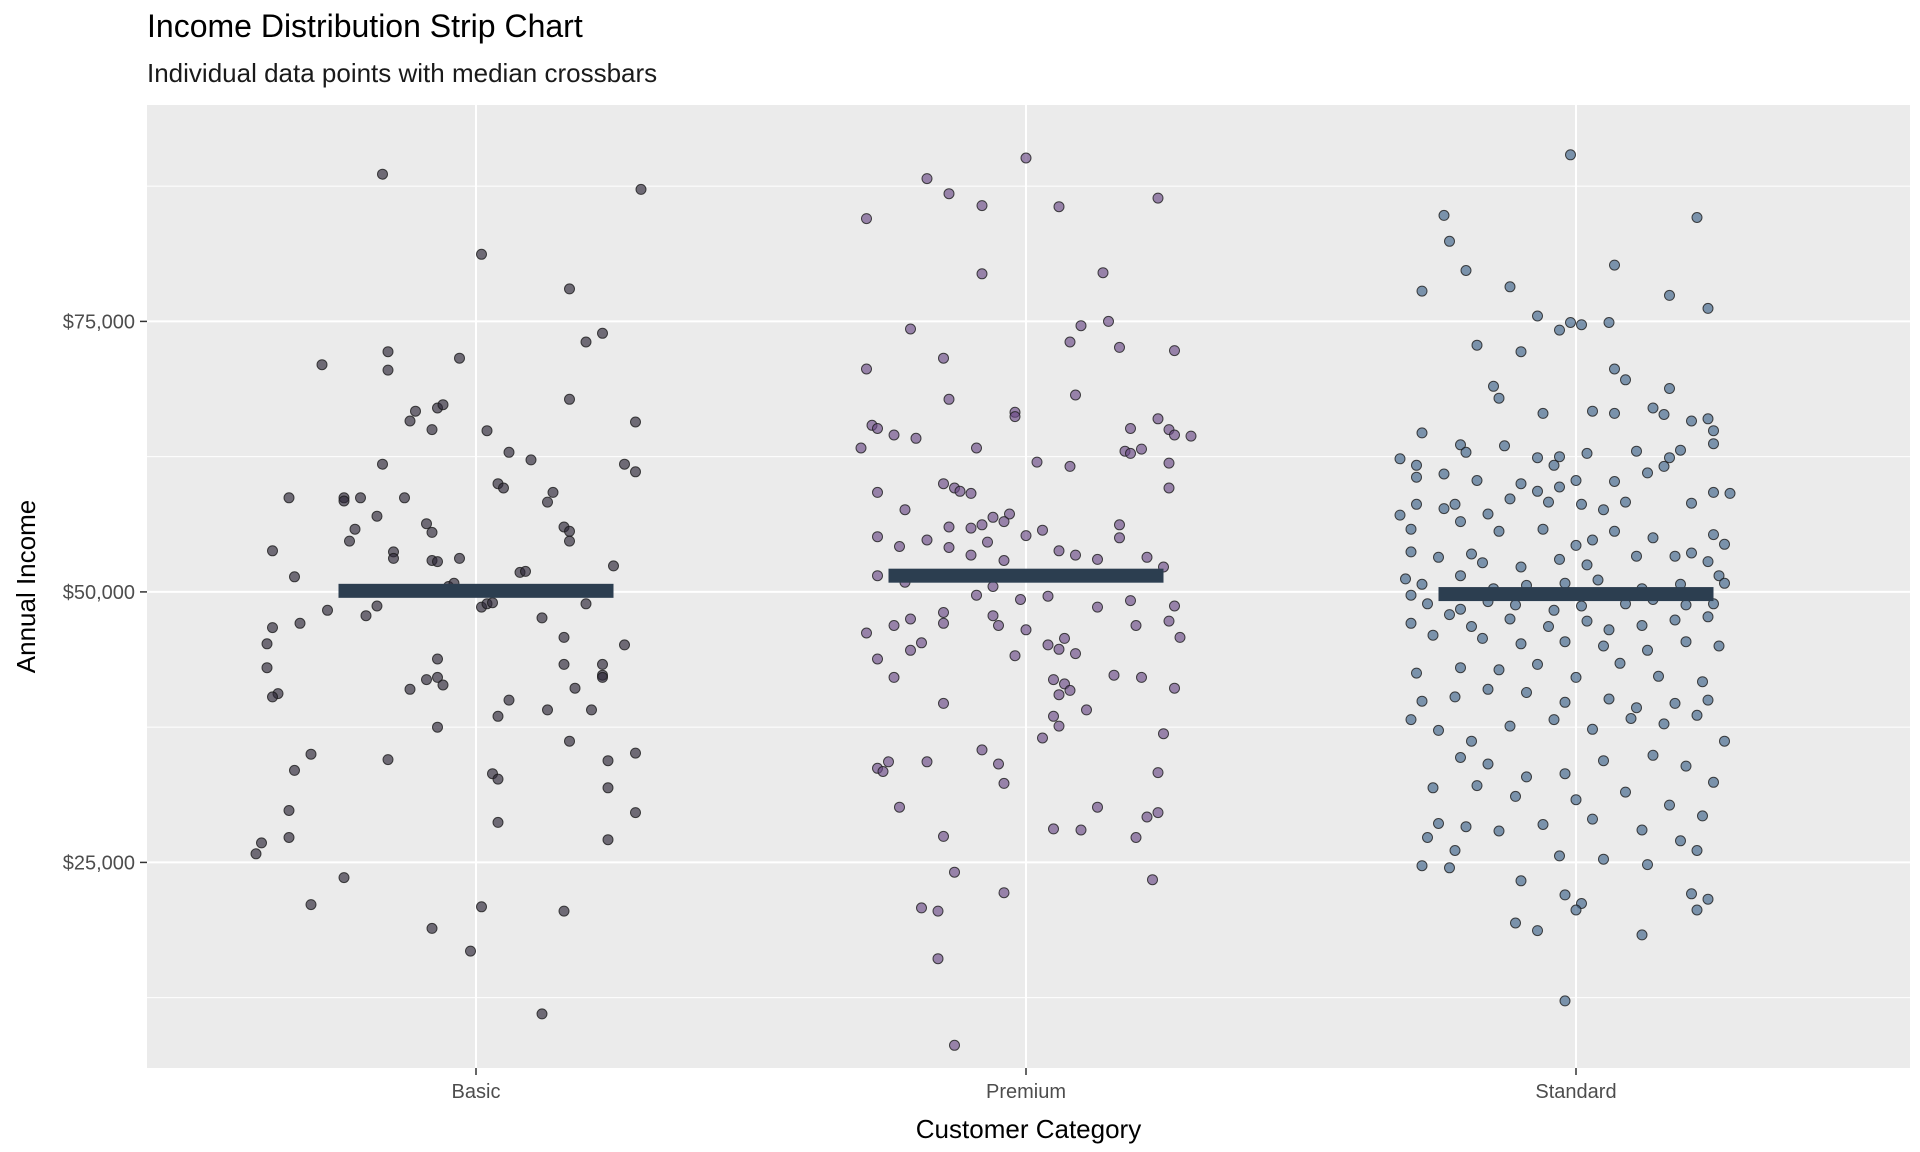 Image resolution: width=1920 pixels, height=1152 pixels. Describe the element at coordinates (1026, 1092) in the screenshot. I see `x-tick-label: Premium` at that location.